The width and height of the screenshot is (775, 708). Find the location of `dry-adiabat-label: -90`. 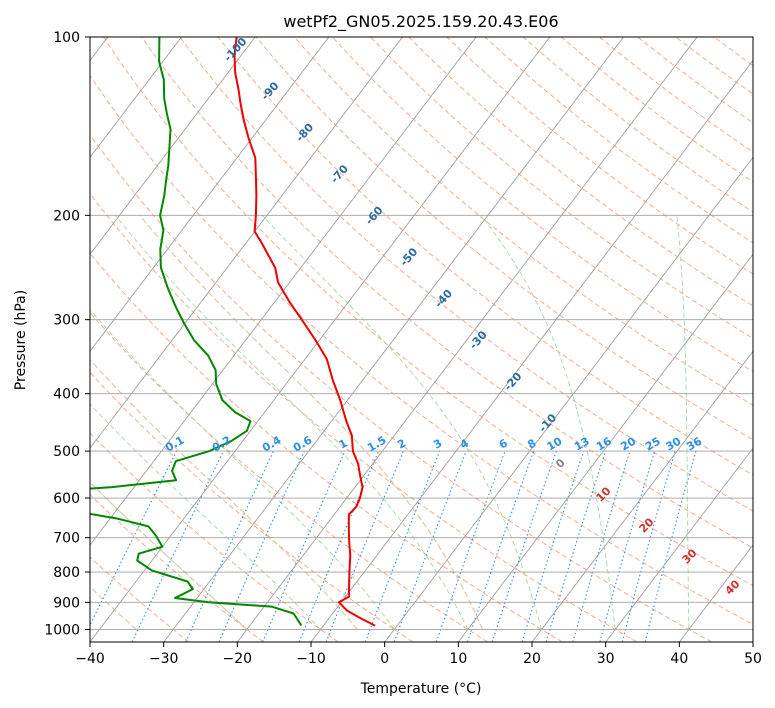

dry-adiabat-label: -90 is located at coordinates (270, 91).